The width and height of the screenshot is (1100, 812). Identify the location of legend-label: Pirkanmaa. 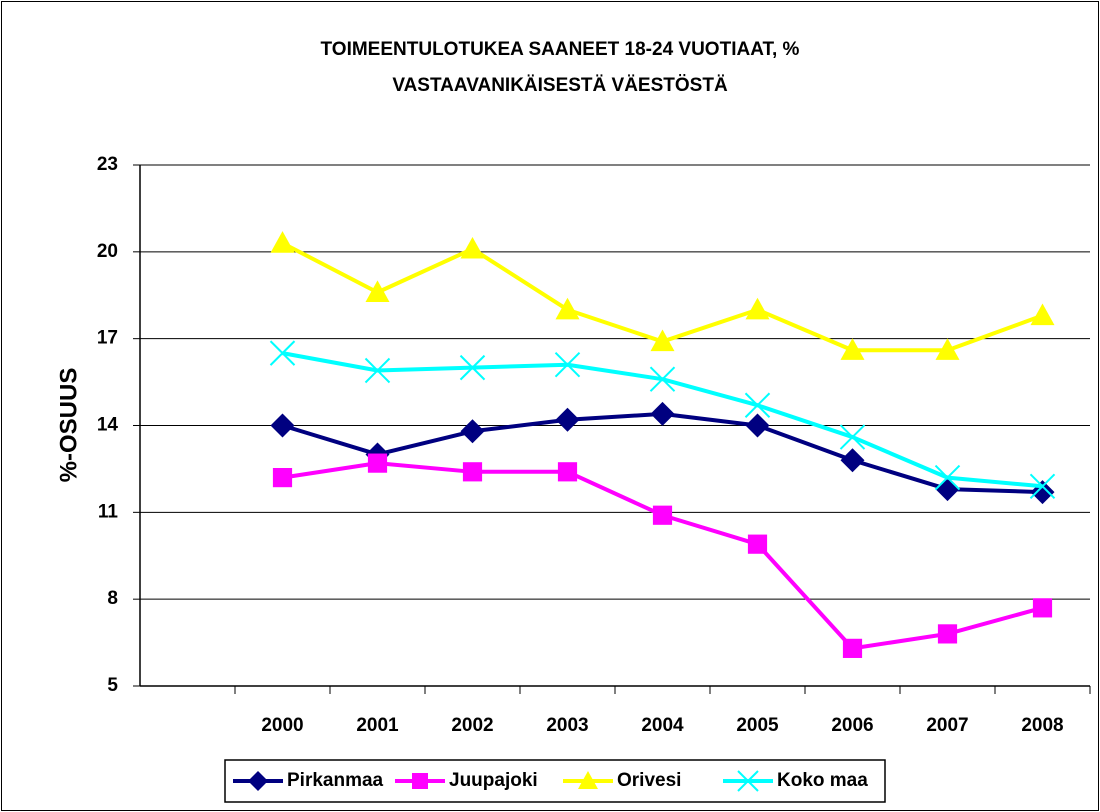
(335, 780).